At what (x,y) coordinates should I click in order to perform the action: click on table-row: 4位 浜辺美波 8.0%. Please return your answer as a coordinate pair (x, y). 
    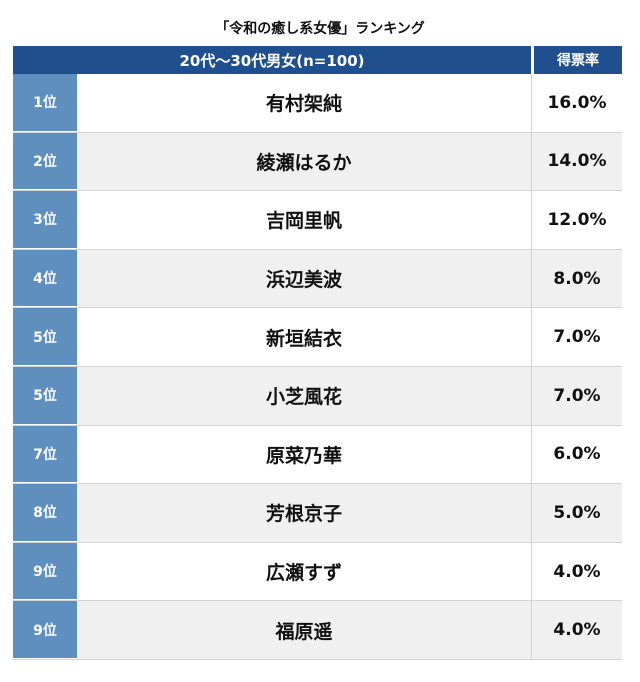
    Looking at the image, I should click on (317, 279).